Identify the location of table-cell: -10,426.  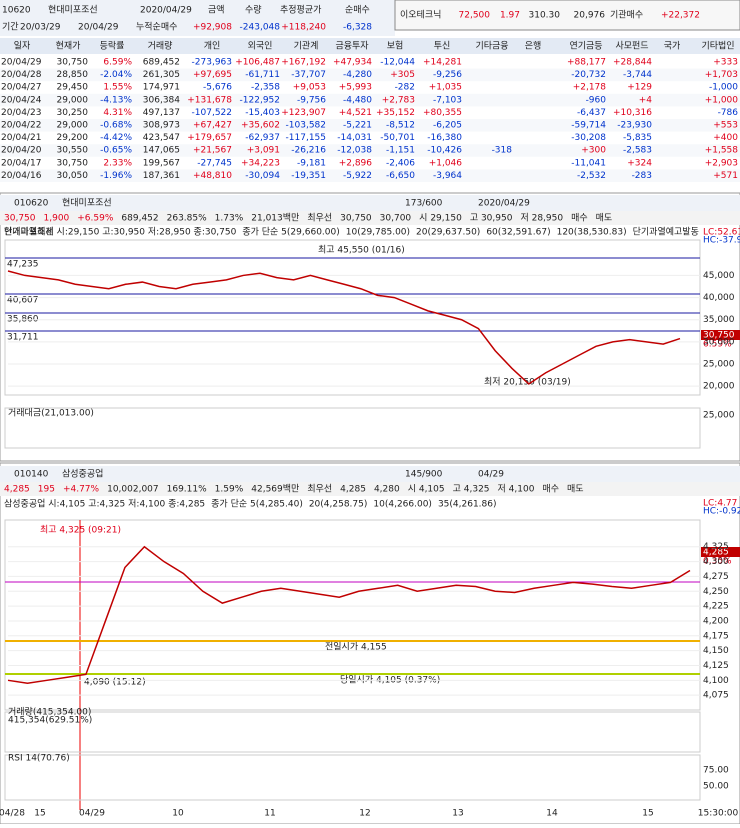
(444, 151).